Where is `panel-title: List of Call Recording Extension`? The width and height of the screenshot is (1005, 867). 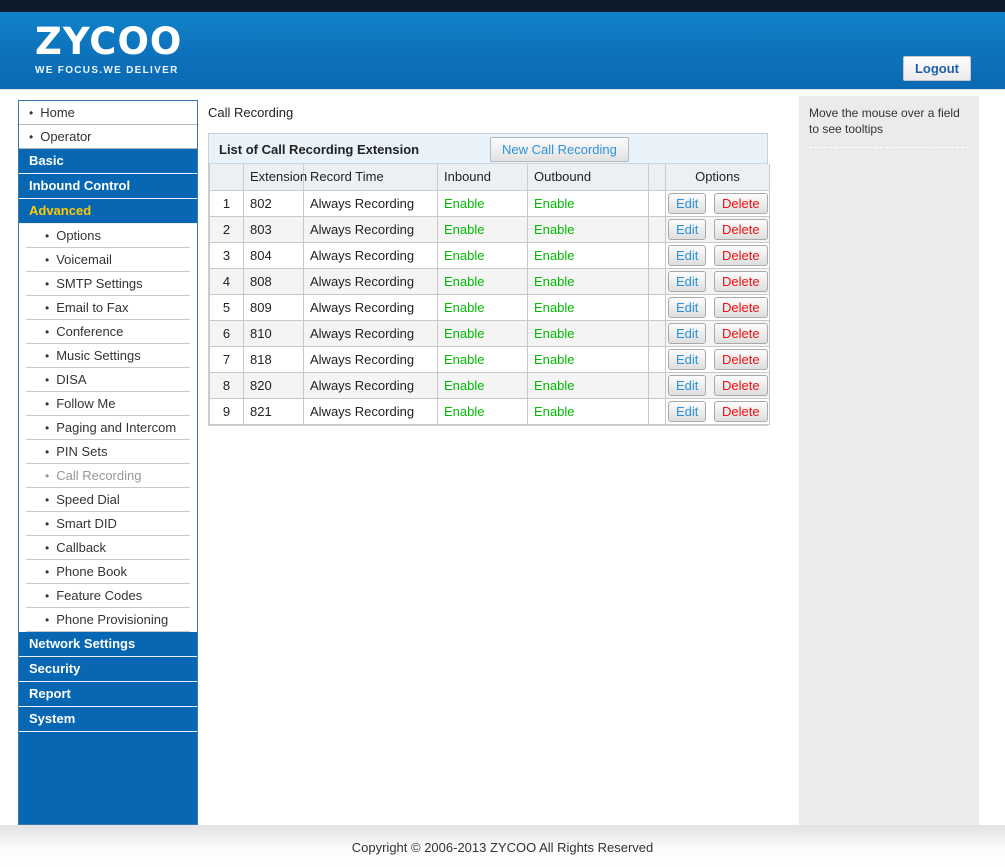
panel-title: List of Call Recording Extension is located at coordinates (319, 149).